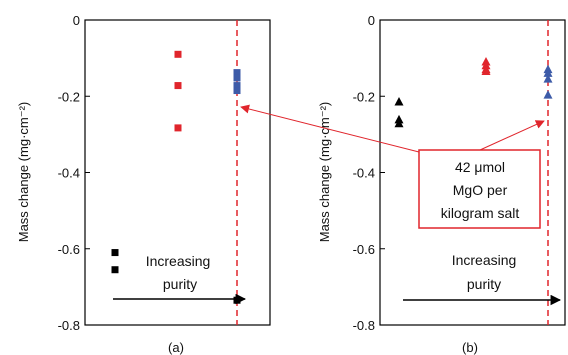 This screenshot has width=568, height=355. I want to click on y-ticks-b: 0 -0.2 -0.4 -0.6 -0.8, so click(369, 173).